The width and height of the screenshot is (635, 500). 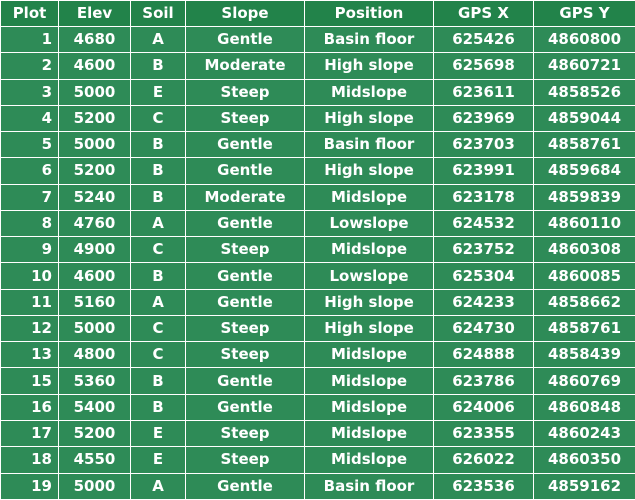 I want to click on cell-plot: 9, so click(x=29, y=250).